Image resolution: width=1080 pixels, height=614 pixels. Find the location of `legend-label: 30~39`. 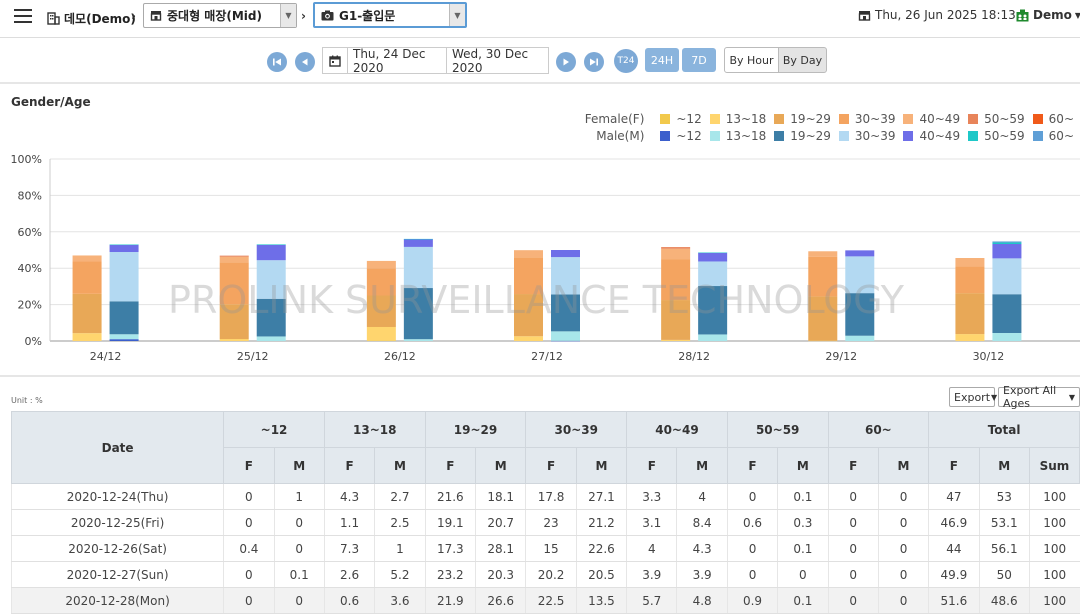

legend-label: 30~39 is located at coordinates (875, 136).